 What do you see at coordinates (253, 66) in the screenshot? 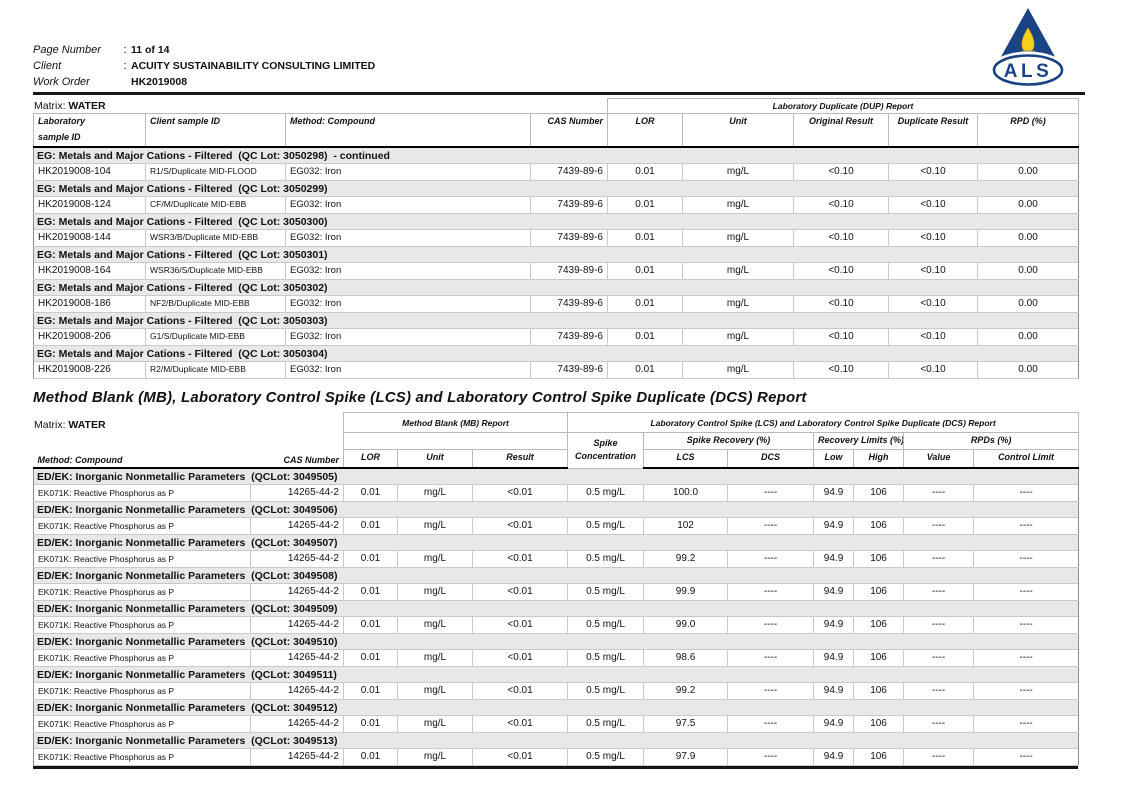
I see `client-value: ACUITY SUSTAINABILITY CONSULTING LIMITED` at bounding box center [253, 66].